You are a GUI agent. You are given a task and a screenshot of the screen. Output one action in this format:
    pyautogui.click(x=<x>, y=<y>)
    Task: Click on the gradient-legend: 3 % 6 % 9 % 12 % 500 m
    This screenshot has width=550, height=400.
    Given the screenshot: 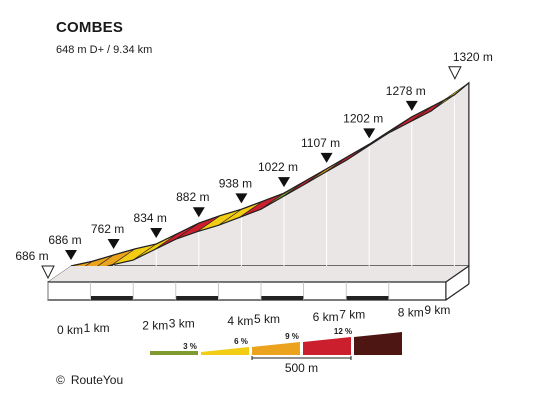 What is the action you would take?
    pyautogui.click(x=276, y=351)
    